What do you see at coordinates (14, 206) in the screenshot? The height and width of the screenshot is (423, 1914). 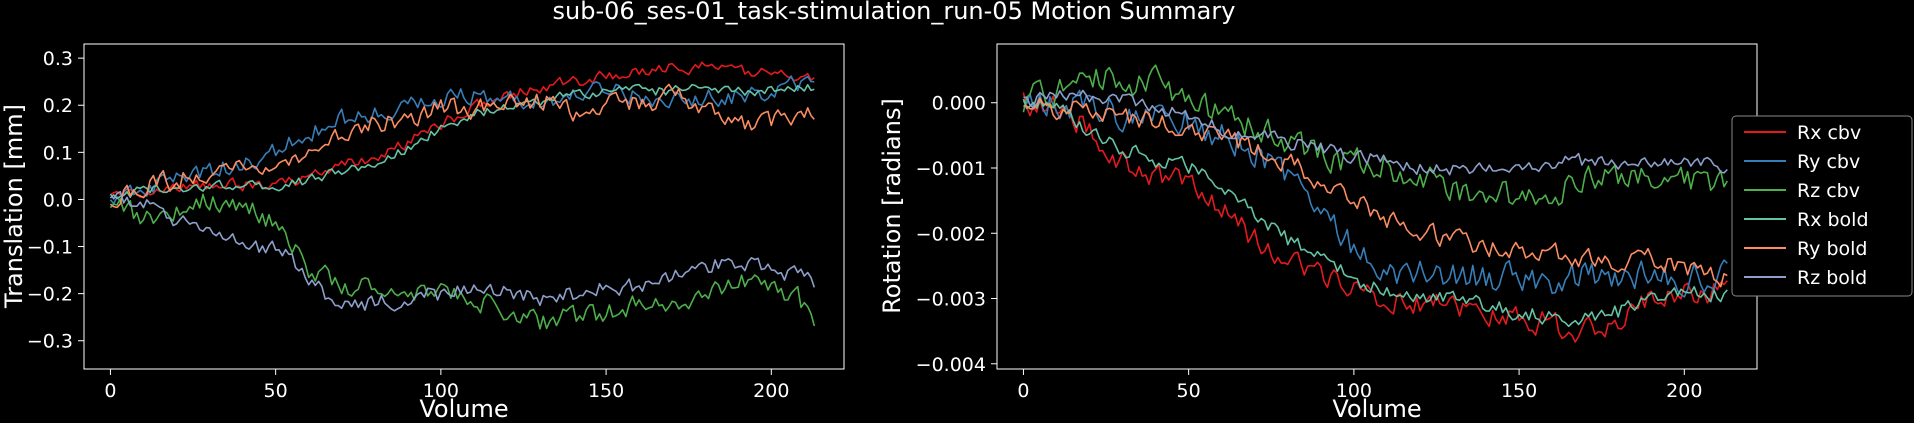 I see `translation-y-axis-label: Translation [mm]` at bounding box center [14, 206].